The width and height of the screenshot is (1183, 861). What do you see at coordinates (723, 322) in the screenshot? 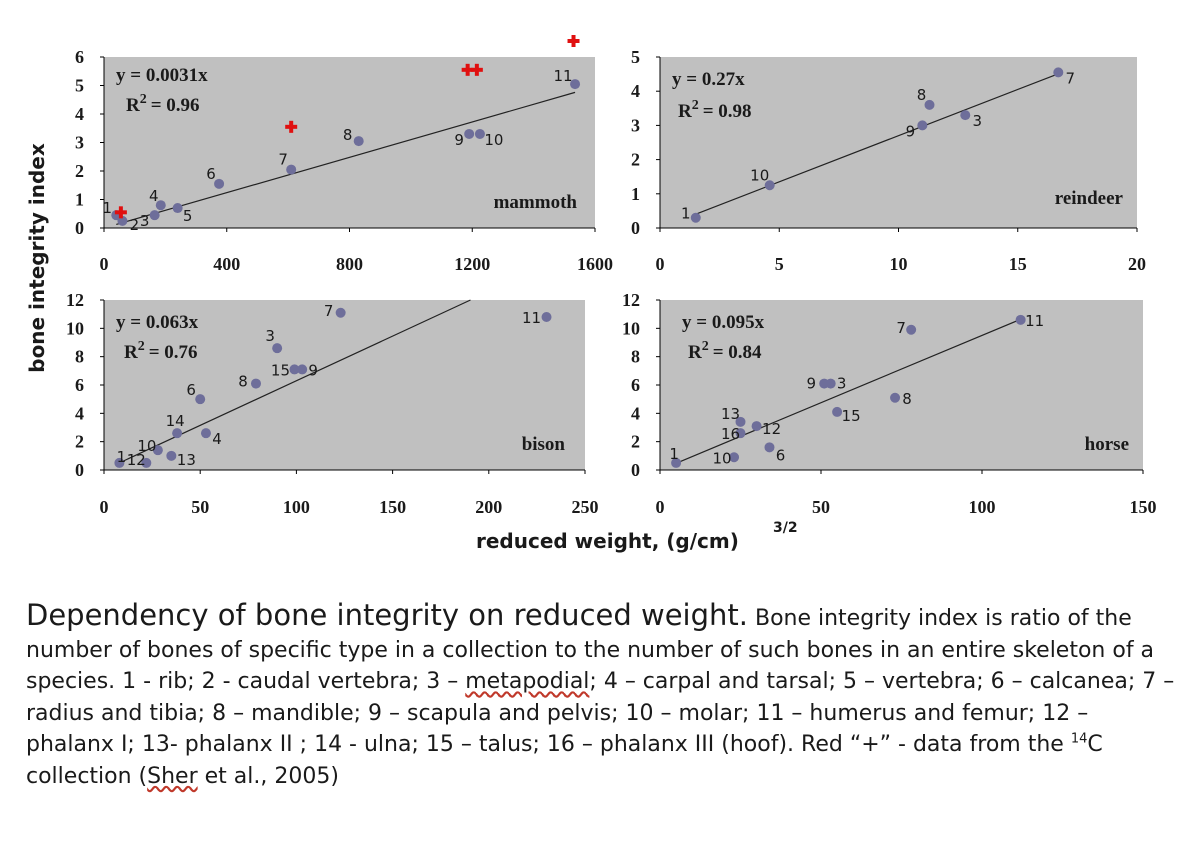
I see `regression-equation: y = 0.095x` at bounding box center [723, 322].